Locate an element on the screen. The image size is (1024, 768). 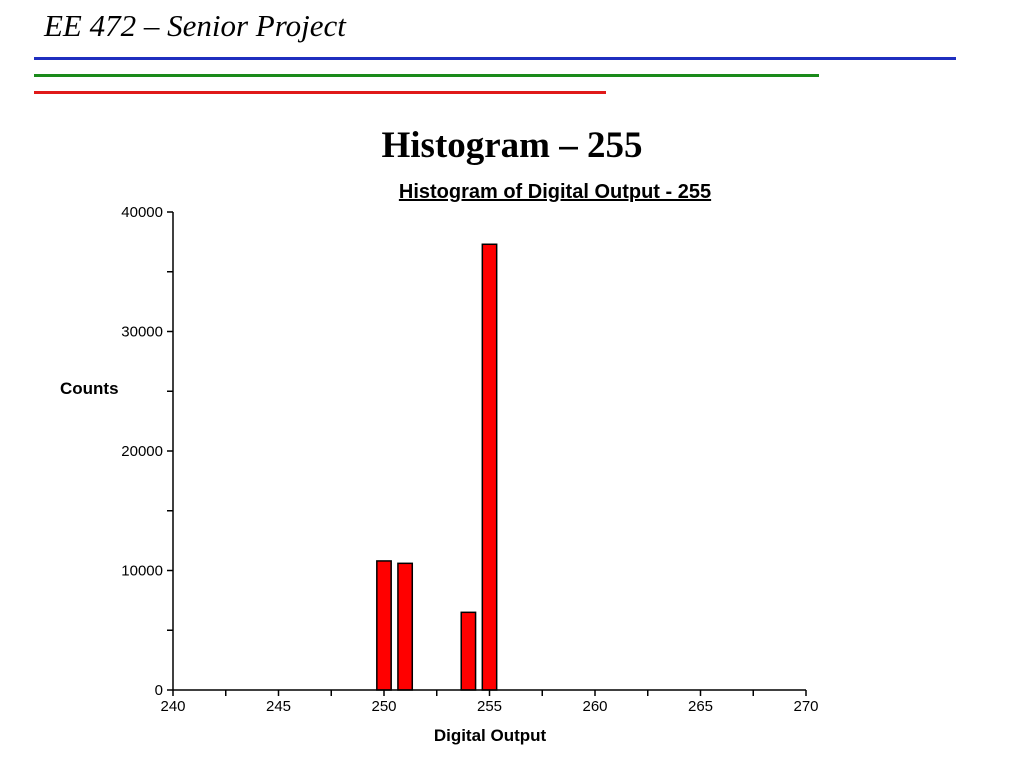
x-axis-label: Digital Output is located at coordinates (490, 735).